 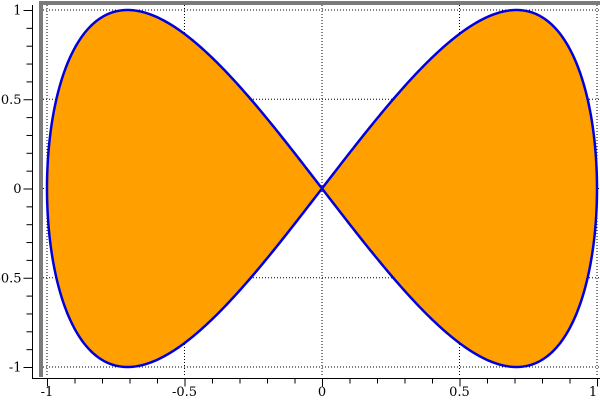 What do you see at coordinates (459, 392) in the screenshot?
I see `x-tick-label: 0.5` at bounding box center [459, 392].